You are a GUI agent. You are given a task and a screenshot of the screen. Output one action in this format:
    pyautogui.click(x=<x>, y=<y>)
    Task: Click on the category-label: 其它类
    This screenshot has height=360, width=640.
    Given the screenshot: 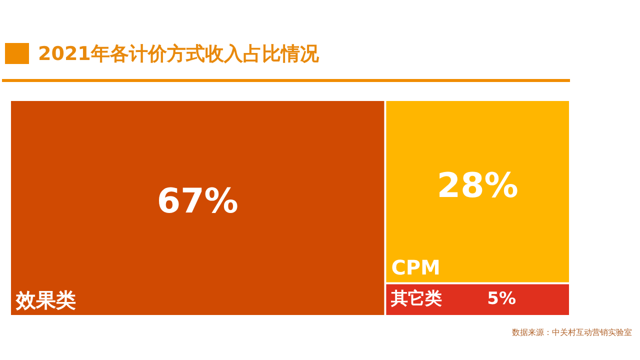 What is the action you would take?
    pyautogui.click(x=416, y=299)
    